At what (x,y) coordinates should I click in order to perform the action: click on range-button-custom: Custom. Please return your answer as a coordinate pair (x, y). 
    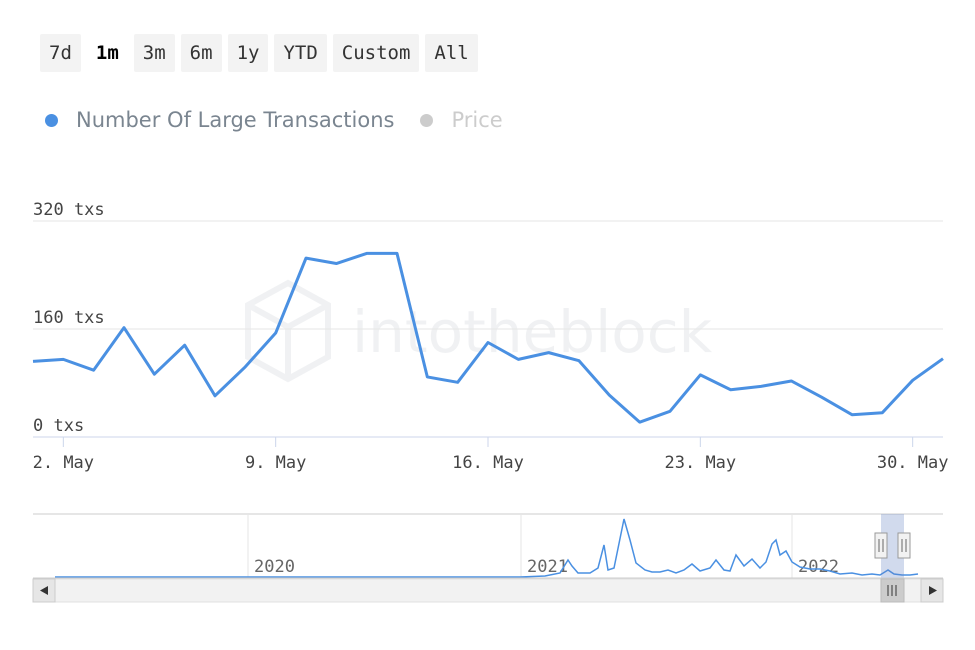
    Looking at the image, I should click on (376, 53).